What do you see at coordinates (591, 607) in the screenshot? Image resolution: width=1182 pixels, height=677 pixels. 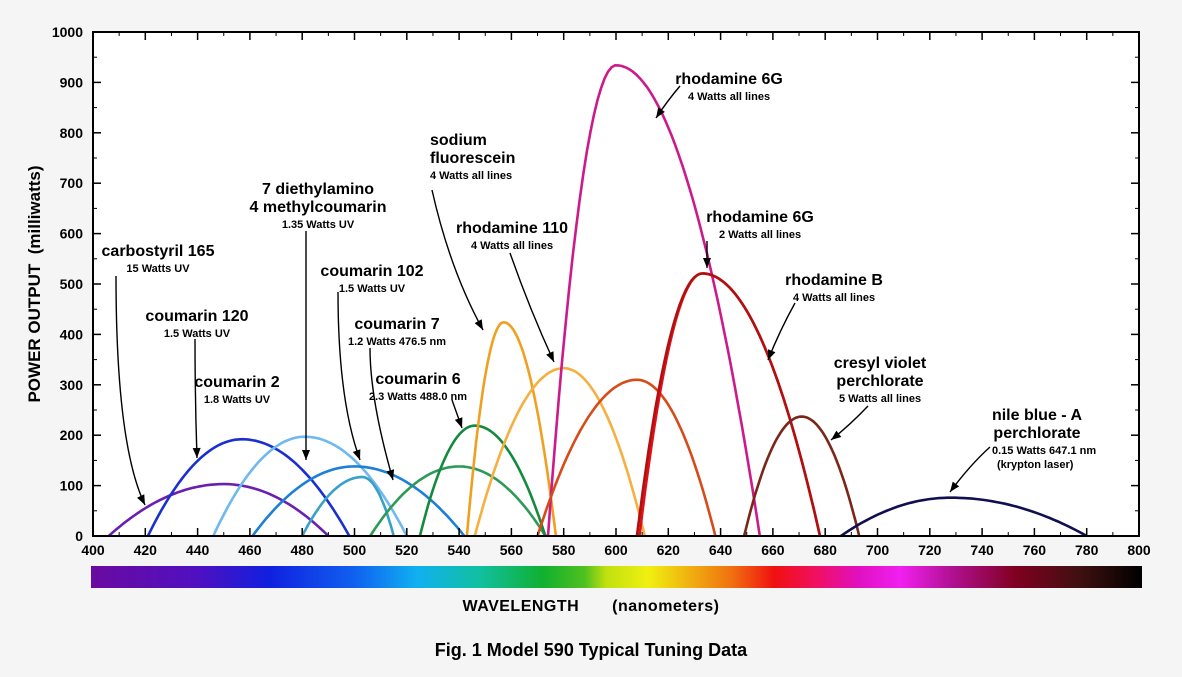 I see `x-axis-label: WAVELENGTH (nanometers)` at bounding box center [591, 607].